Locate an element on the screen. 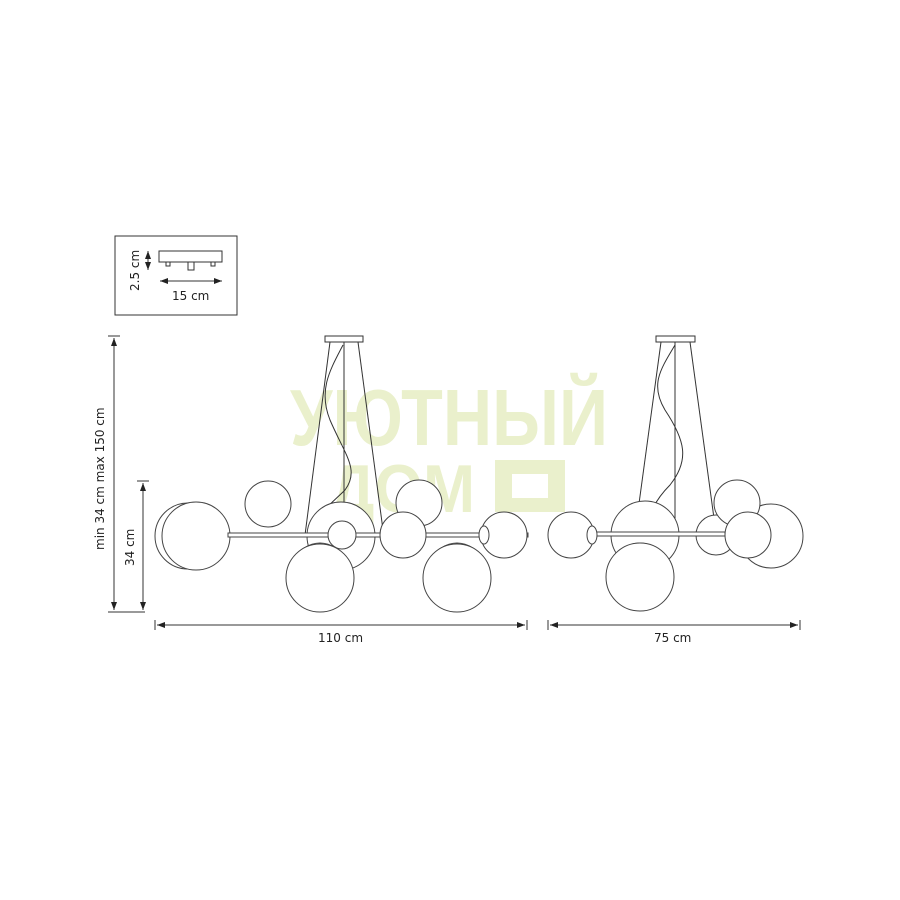  watermark-line1: УЮТНЫЙ is located at coordinates (449, 417).